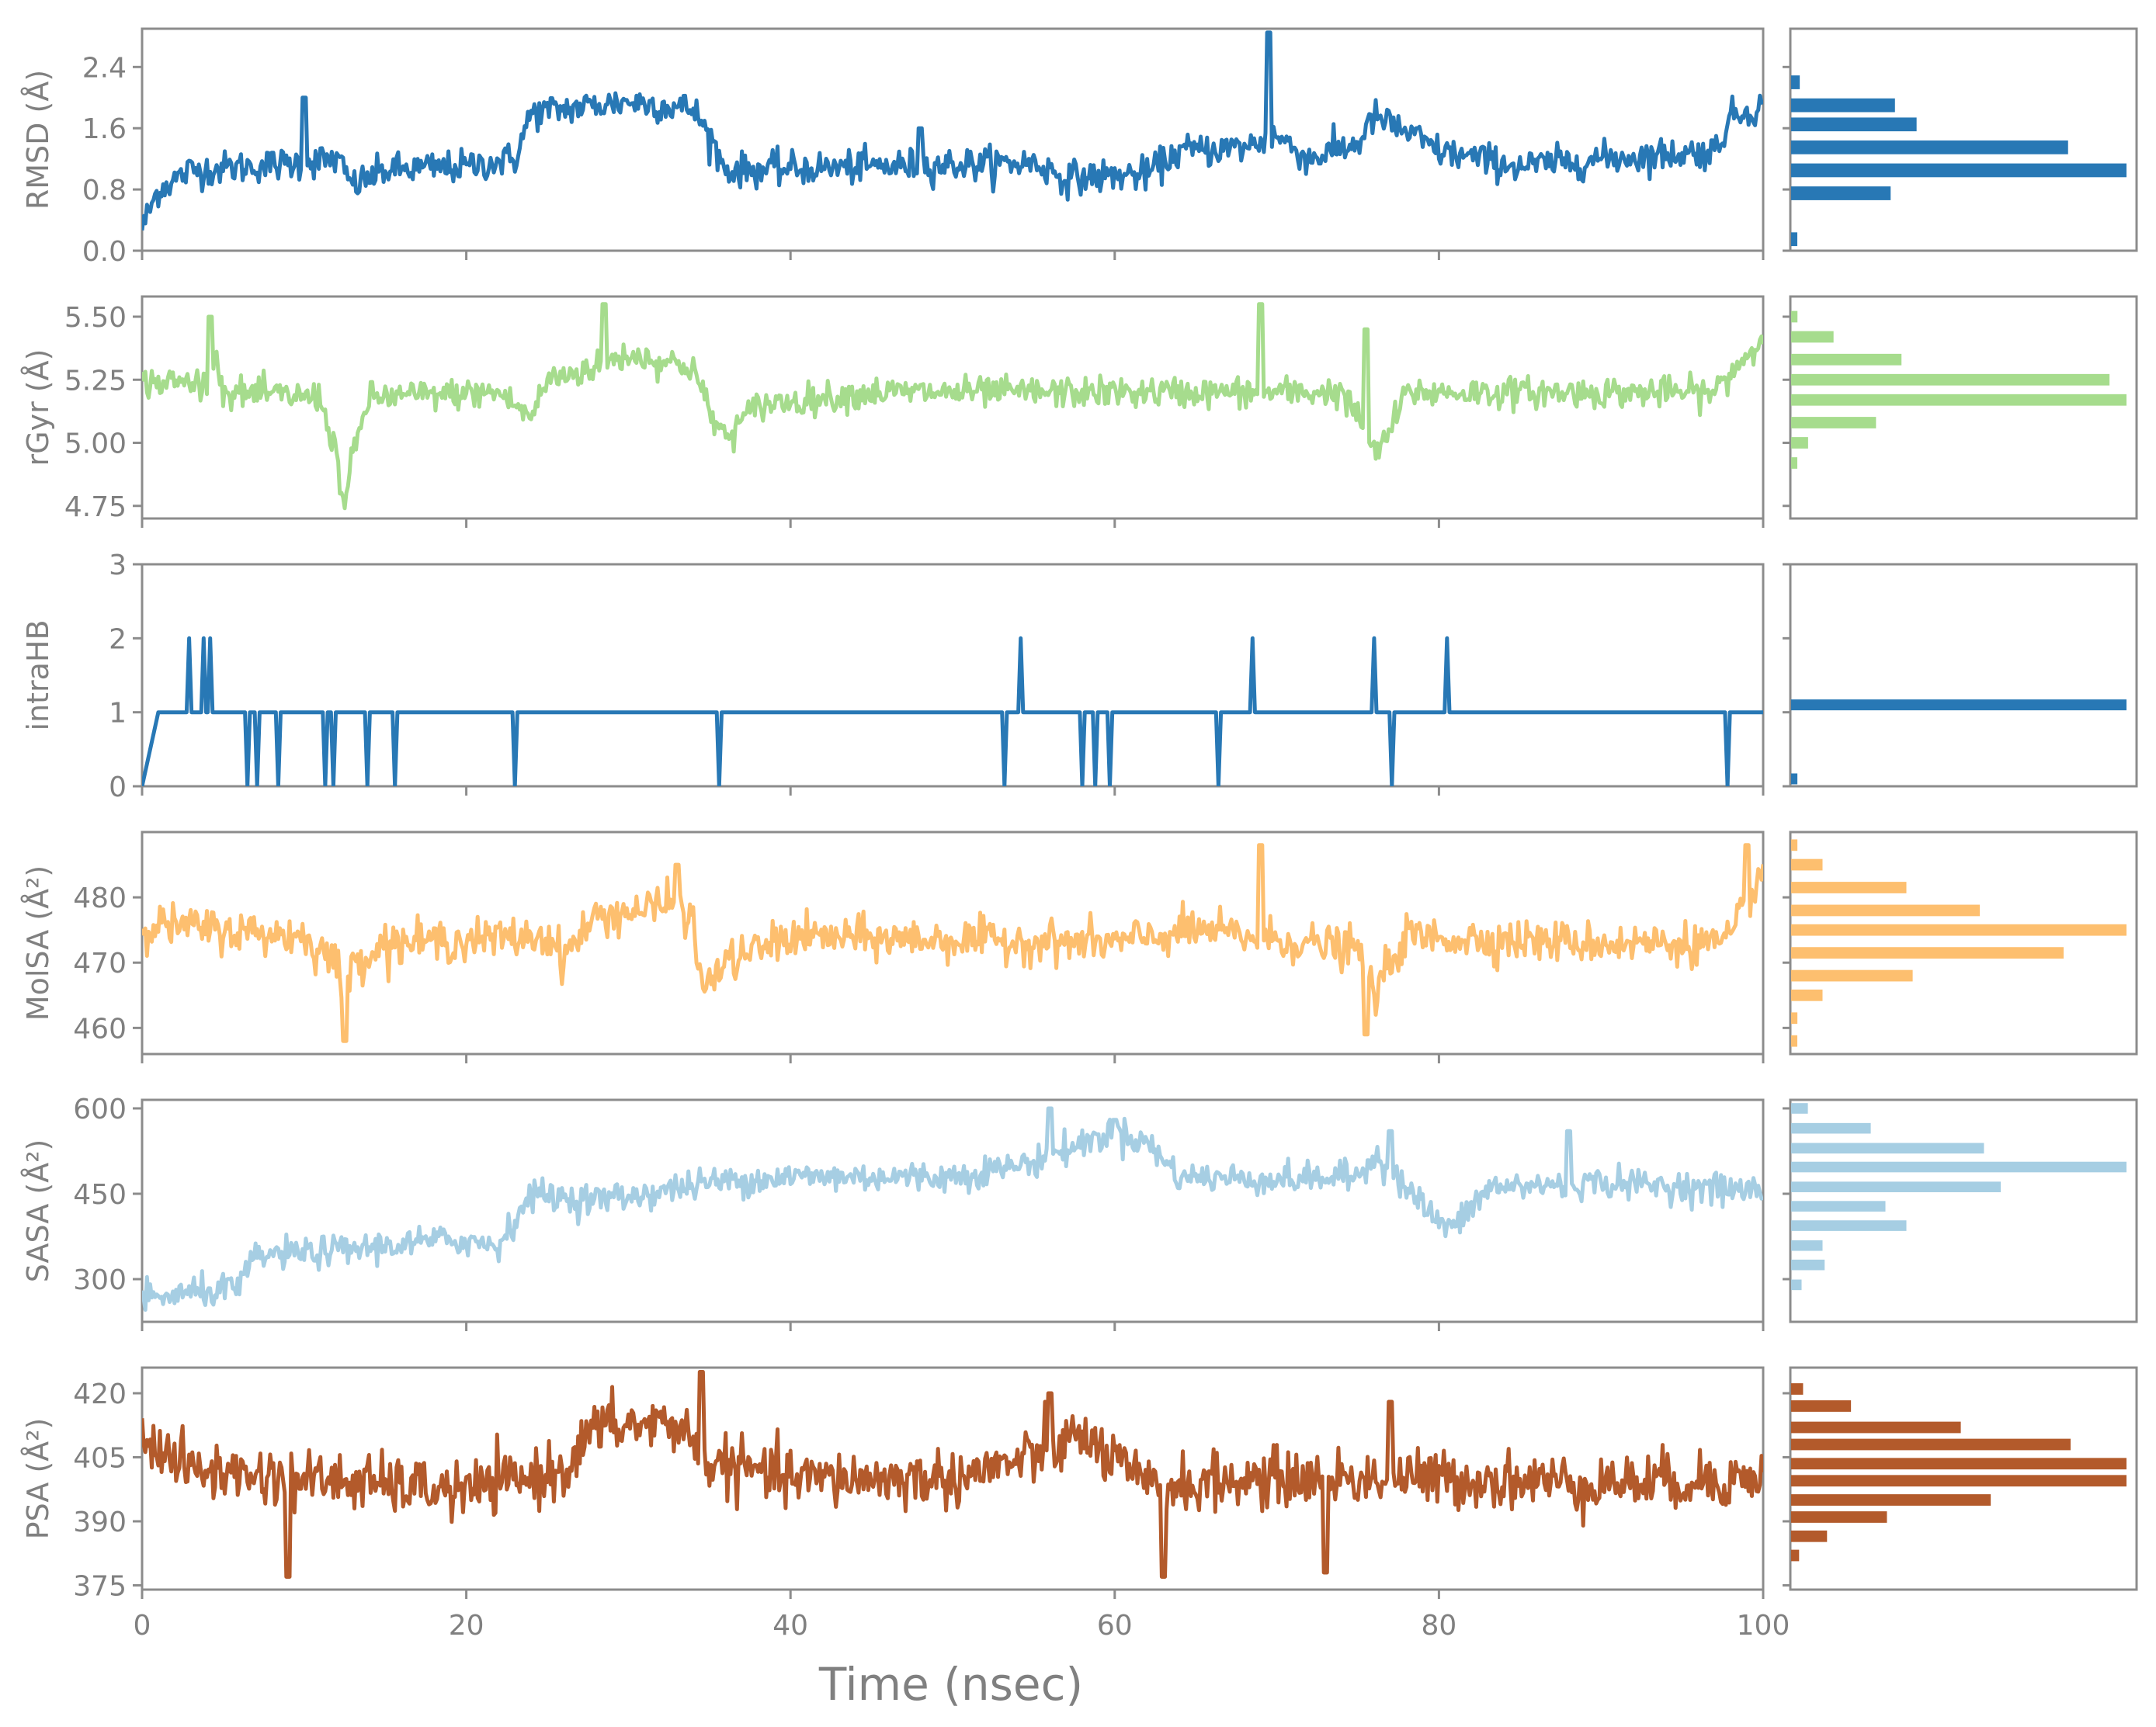 The height and width of the screenshot is (1727, 2156). I want to click on hist-frame-rmsd, so click(1964, 139).